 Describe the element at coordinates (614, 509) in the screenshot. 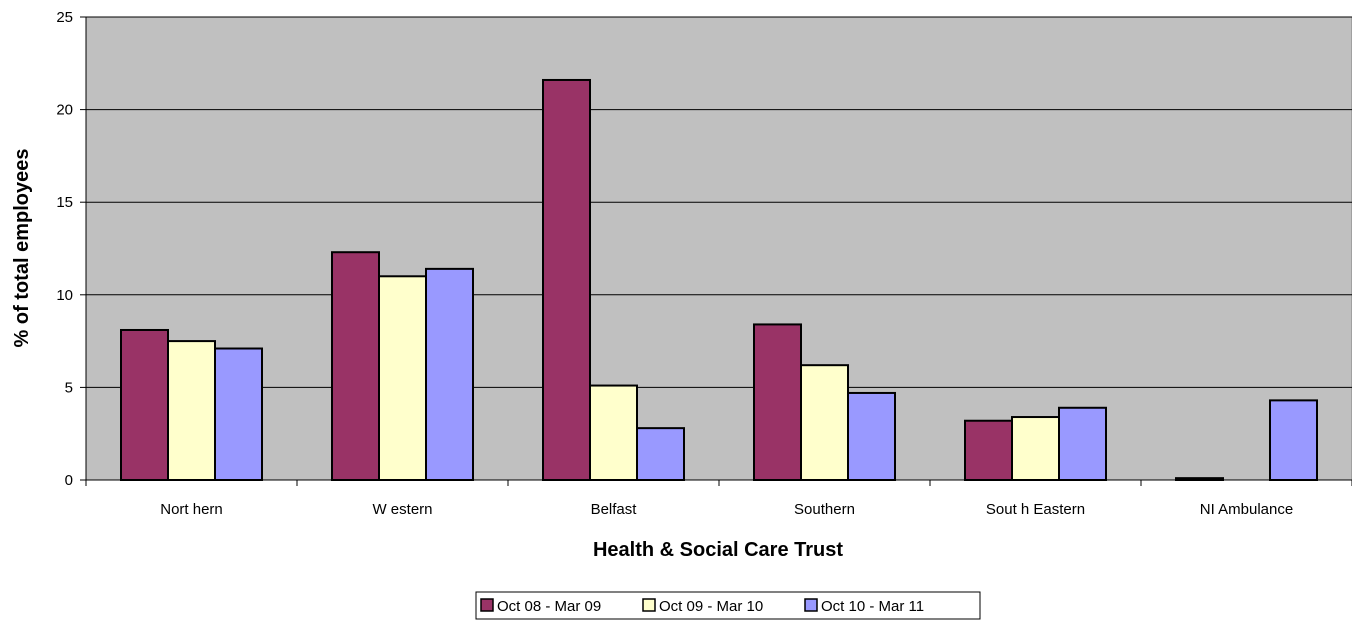

I see `x-tick-label: Belfast` at that location.